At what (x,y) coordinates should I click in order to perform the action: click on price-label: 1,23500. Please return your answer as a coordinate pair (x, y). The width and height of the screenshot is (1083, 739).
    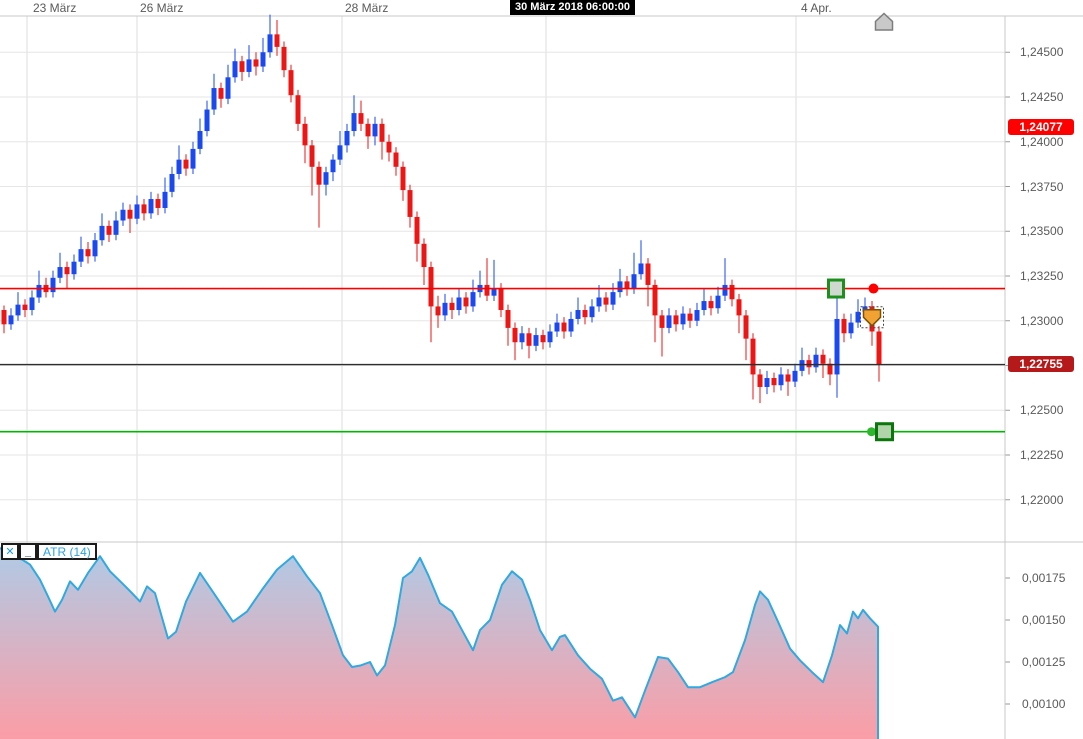
    Looking at the image, I should click on (1042, 231).